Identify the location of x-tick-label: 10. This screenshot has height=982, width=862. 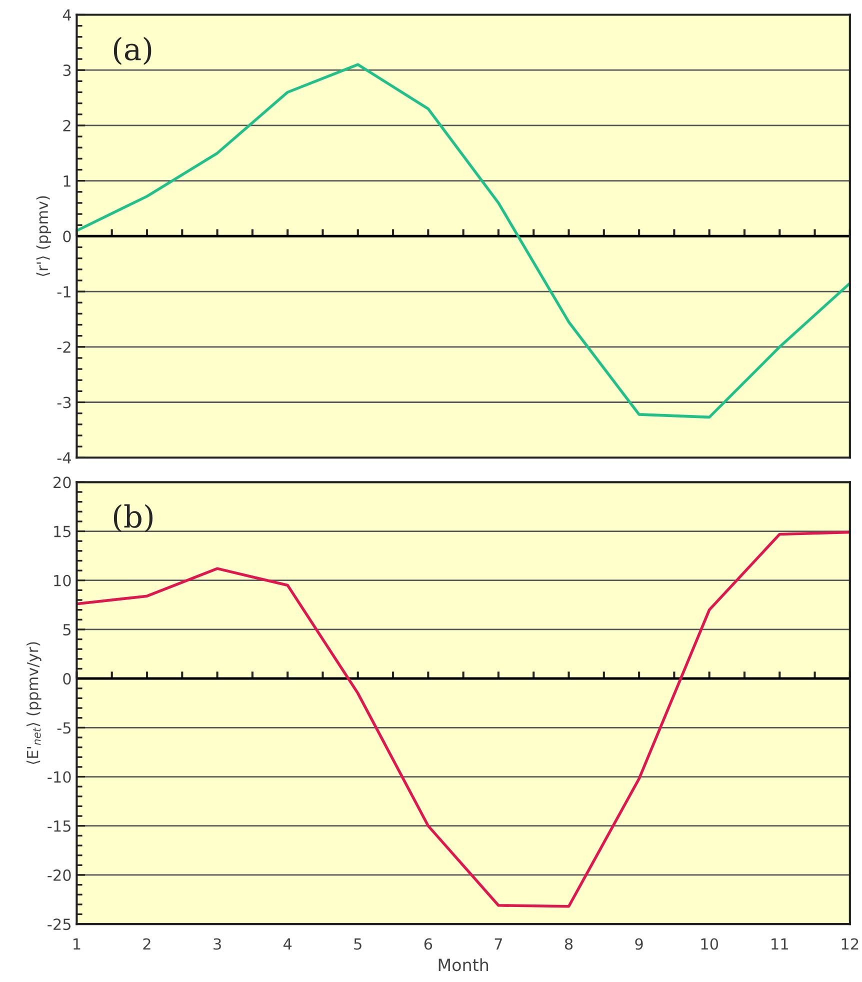
(709, 944).